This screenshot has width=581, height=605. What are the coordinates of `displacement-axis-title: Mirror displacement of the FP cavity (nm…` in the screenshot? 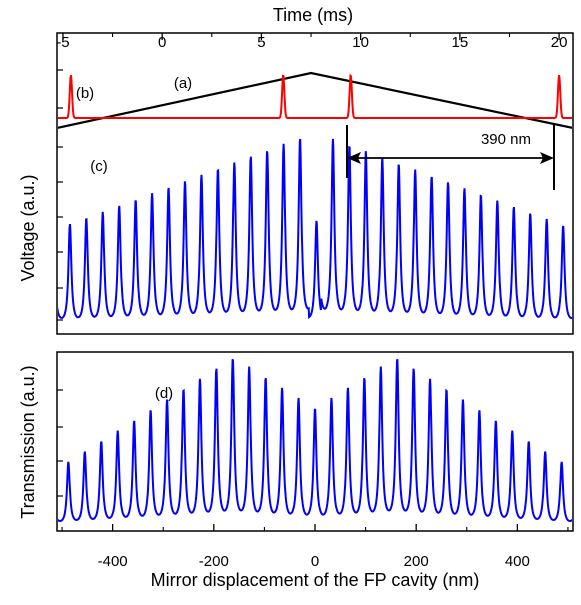 It's located at (315, 580).